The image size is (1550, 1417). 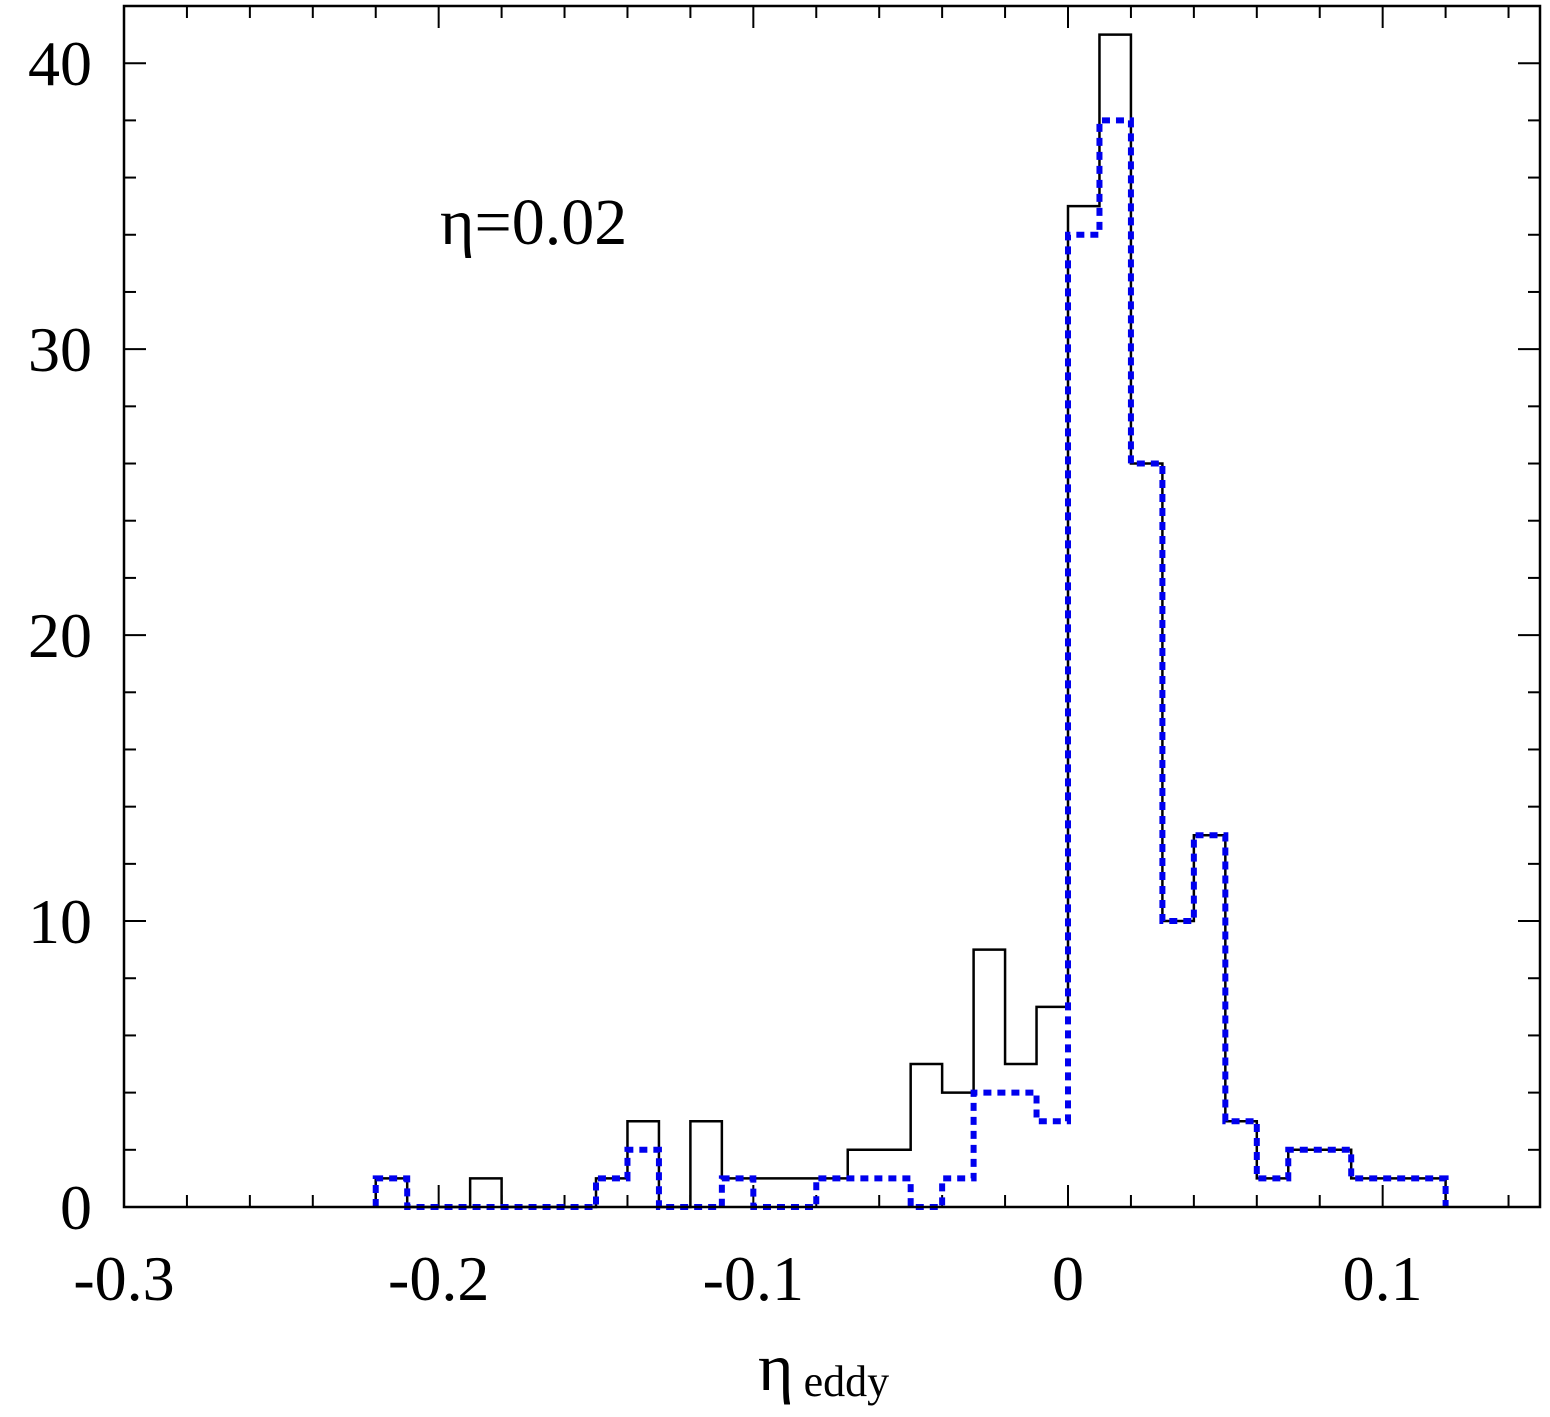 What do you see at coordinates (753, 1278) in the screenshot?
I see `x-tick-label: -0.1` at bounding box center [753, 1278].